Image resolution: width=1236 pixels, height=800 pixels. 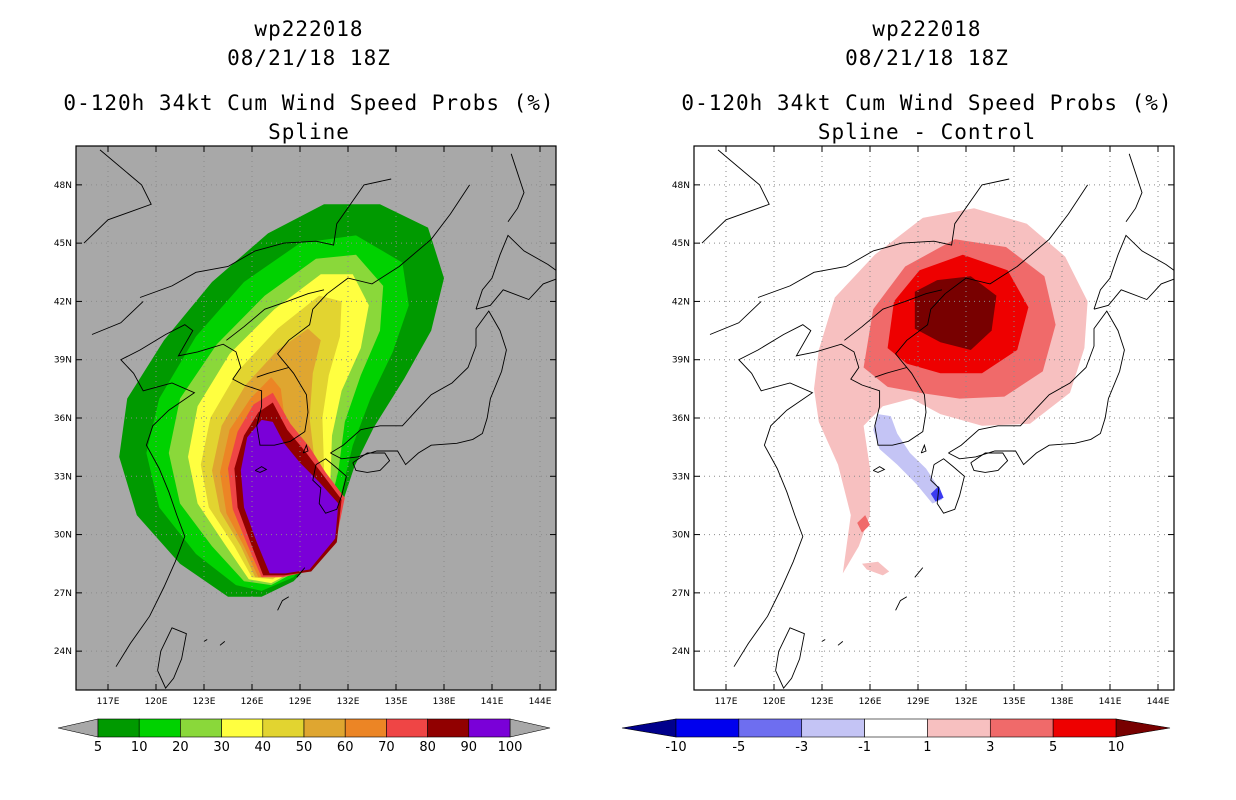 I want to click on colorbar-arrow-low, so click(x=649, y=728).